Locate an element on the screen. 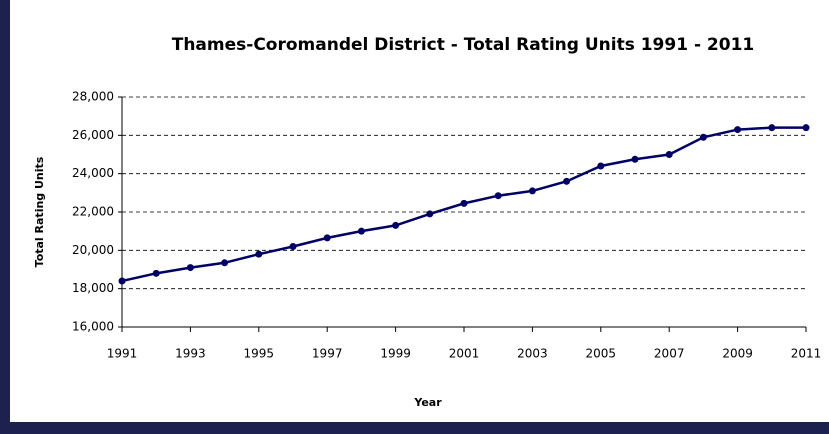 The height and width of the screenshot is (434, 829). x-tick-label: 1997 is located at coordinates (327, 354).